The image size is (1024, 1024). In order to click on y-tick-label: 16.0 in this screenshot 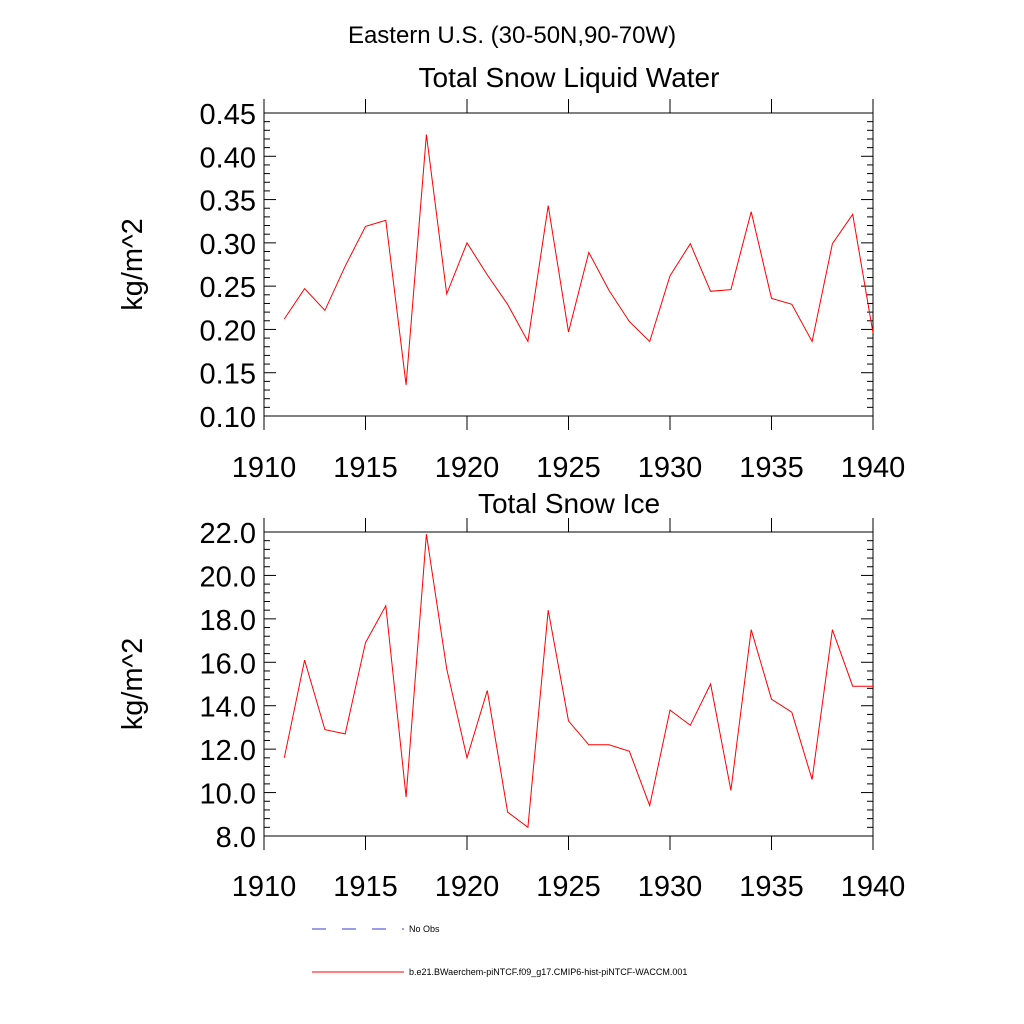, I will do `click(228, 664)`.